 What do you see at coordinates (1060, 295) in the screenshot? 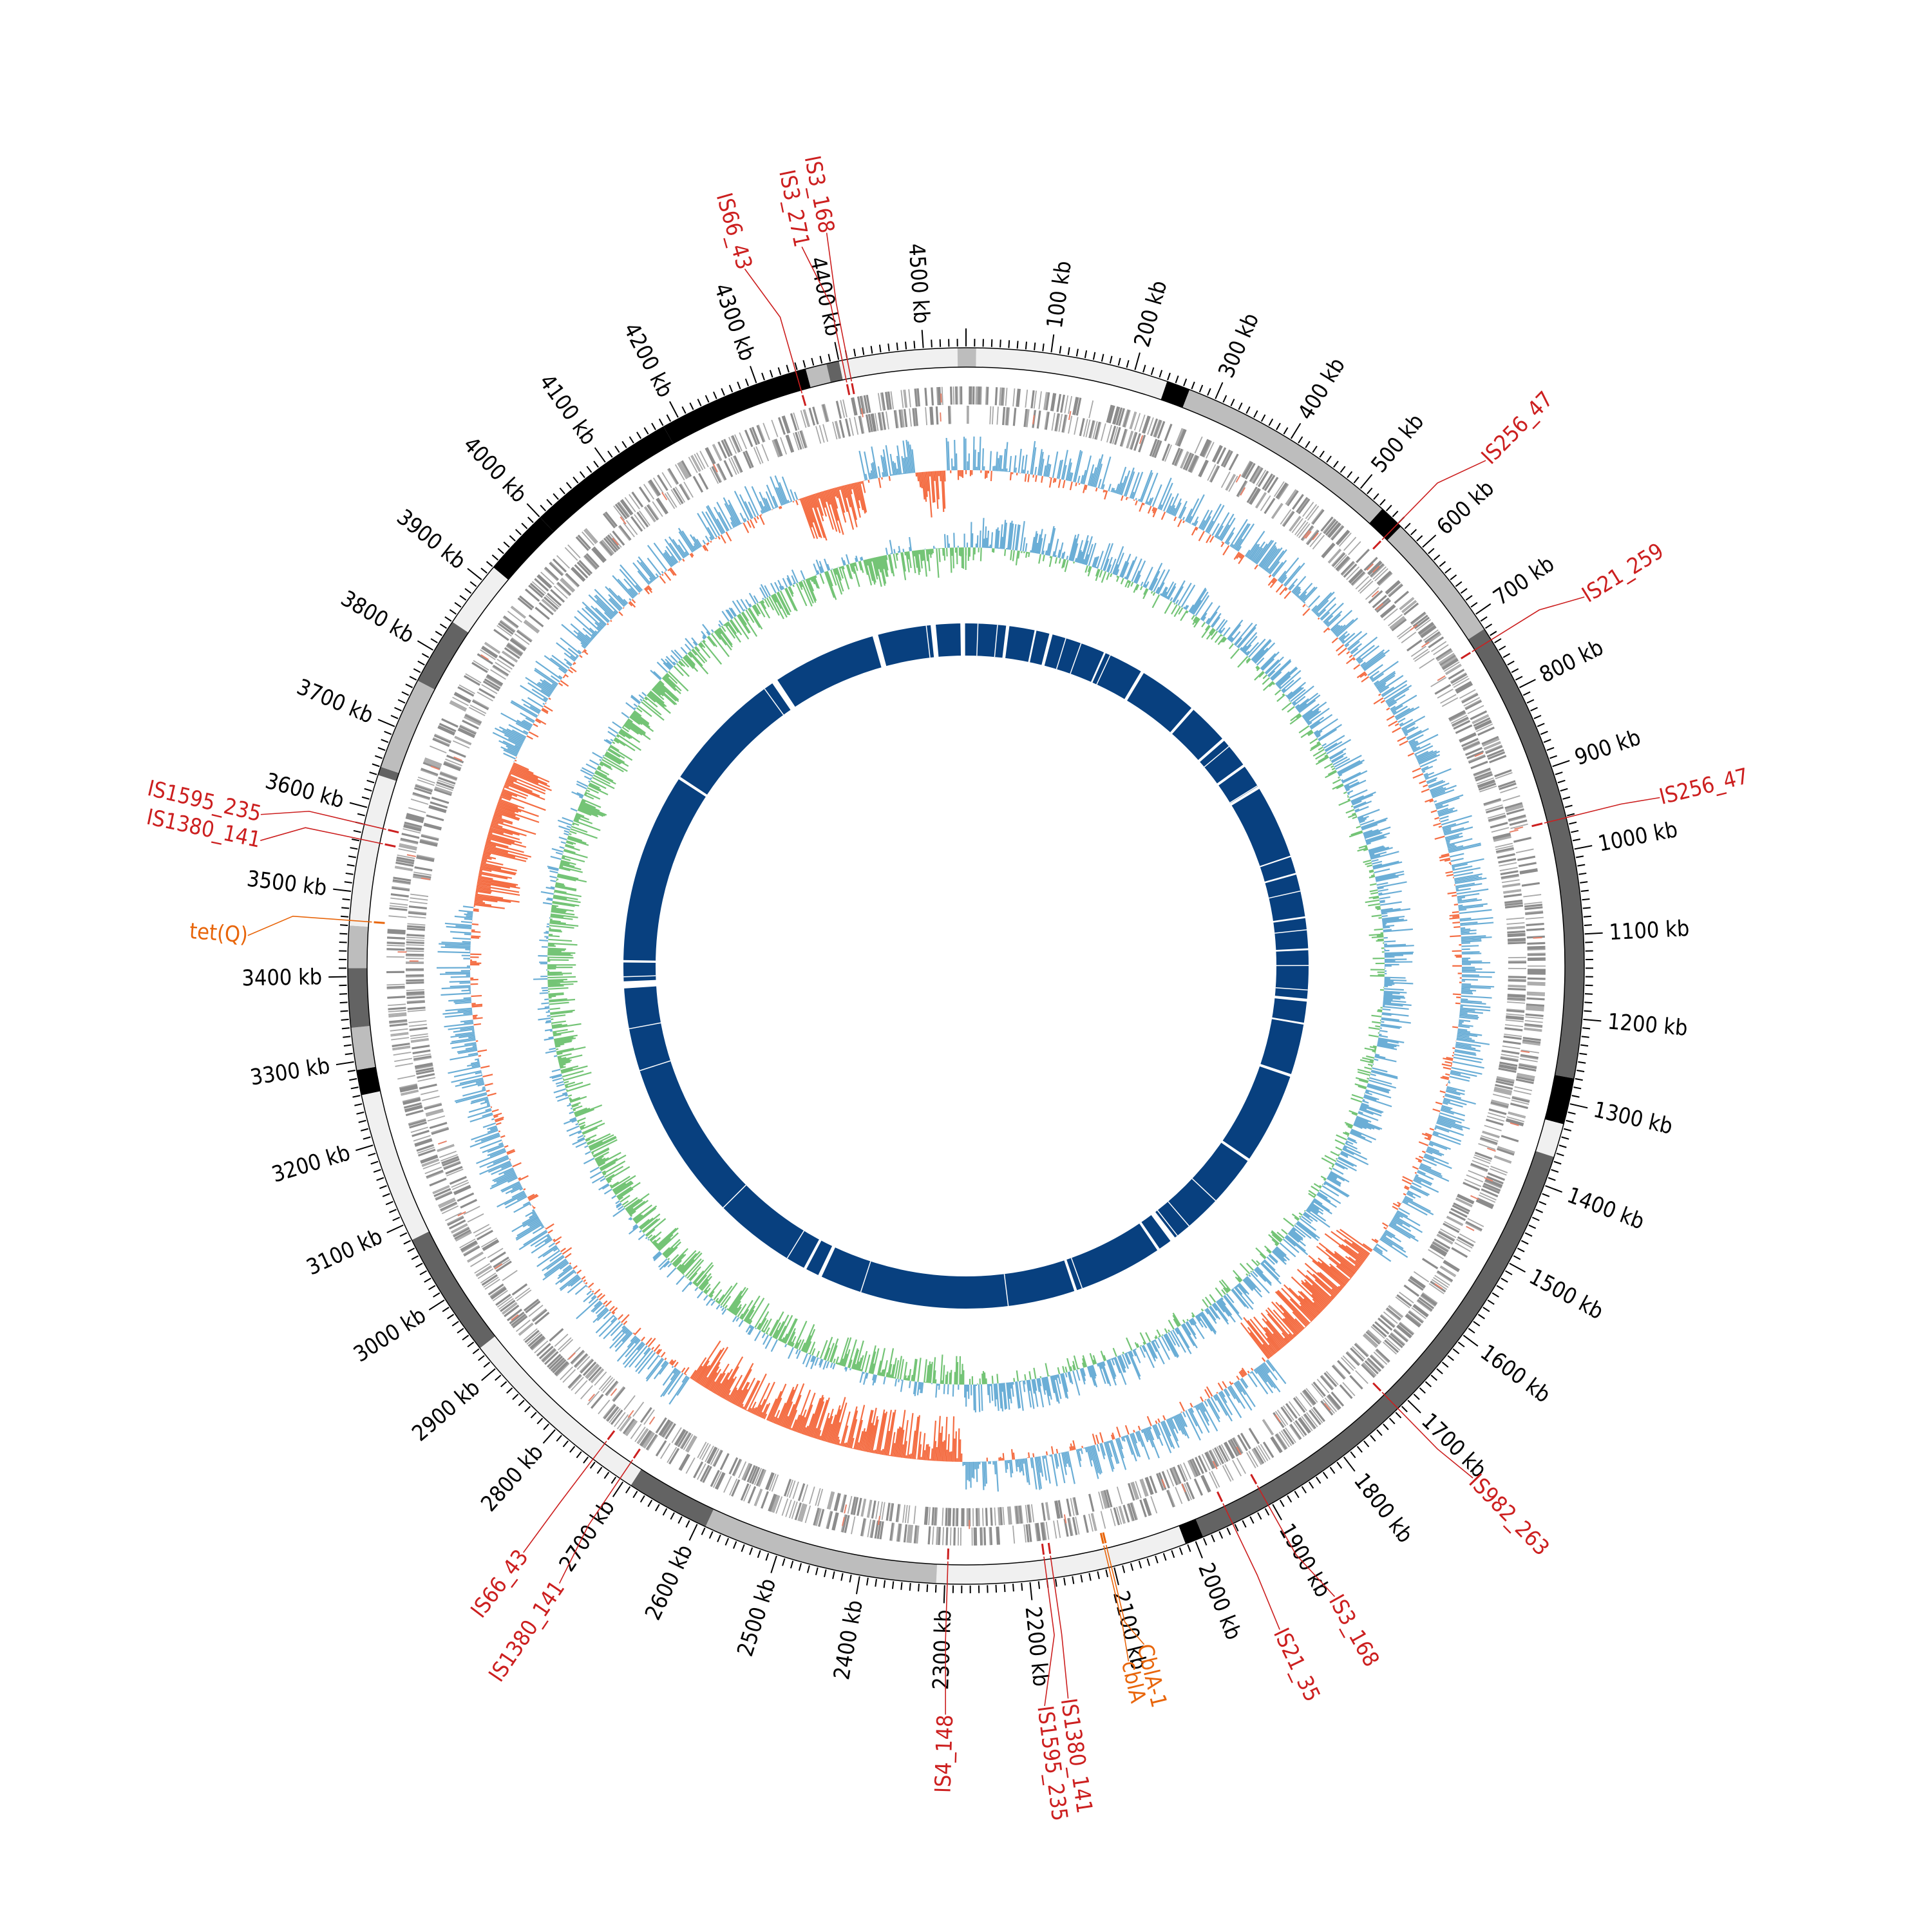
I see `tick-label: 100 kb` at bounding box center [1060, 295].